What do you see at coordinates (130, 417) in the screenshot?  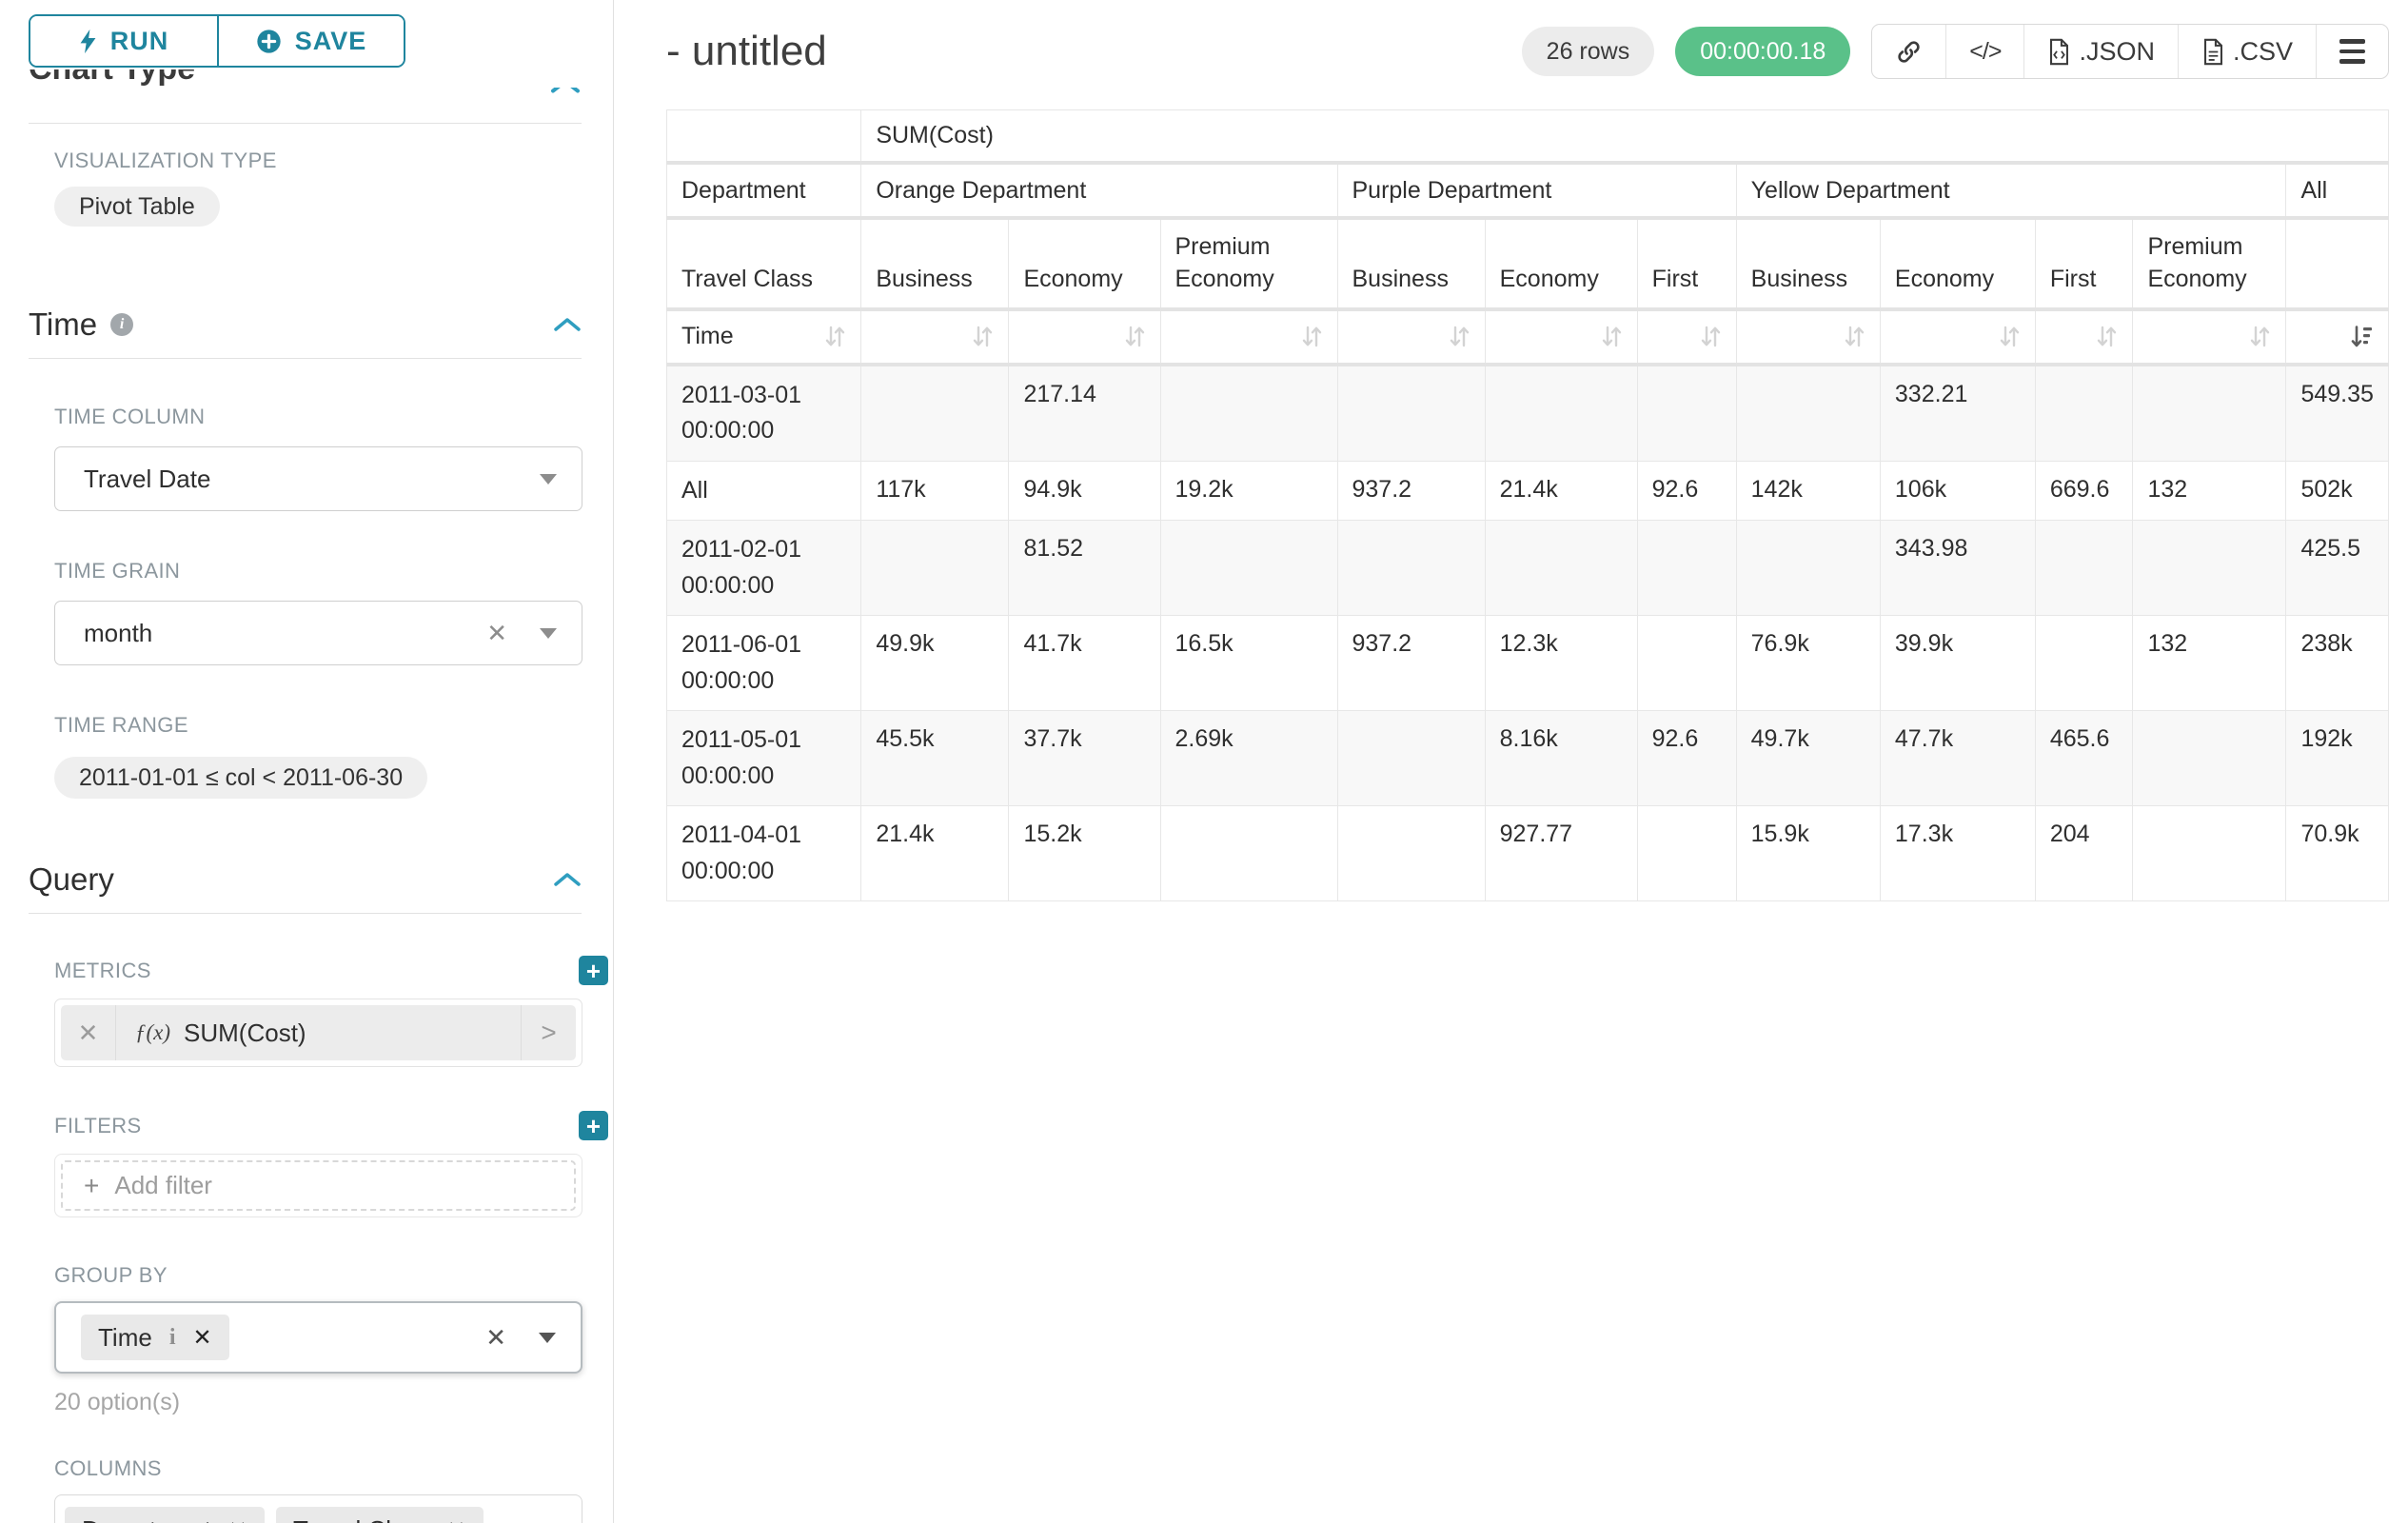 I see `time-column-label: TIME COLUMN` at bounding box center [130, 417].